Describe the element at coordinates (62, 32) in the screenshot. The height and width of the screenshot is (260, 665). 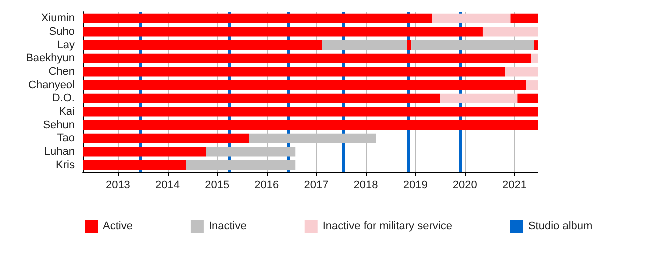
I see `y-tick-label: Suho` at that location.